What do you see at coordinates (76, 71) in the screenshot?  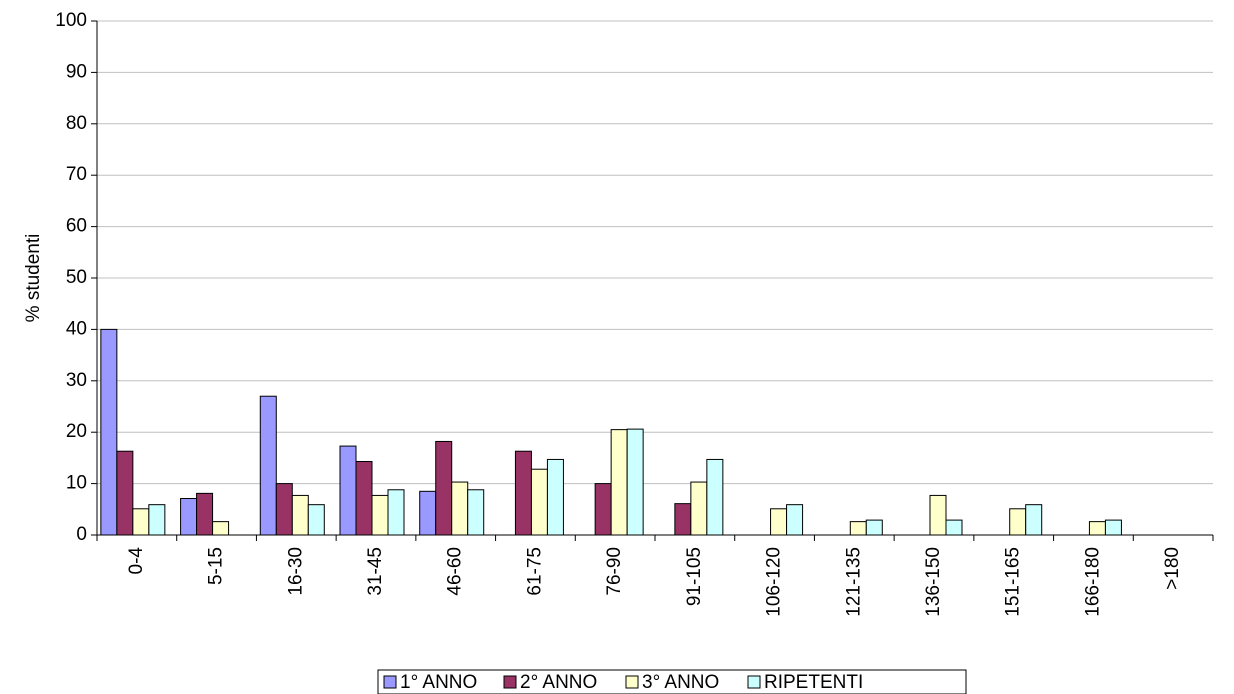 I see `y-tick-label: 90` at bounding box center [76, 71].